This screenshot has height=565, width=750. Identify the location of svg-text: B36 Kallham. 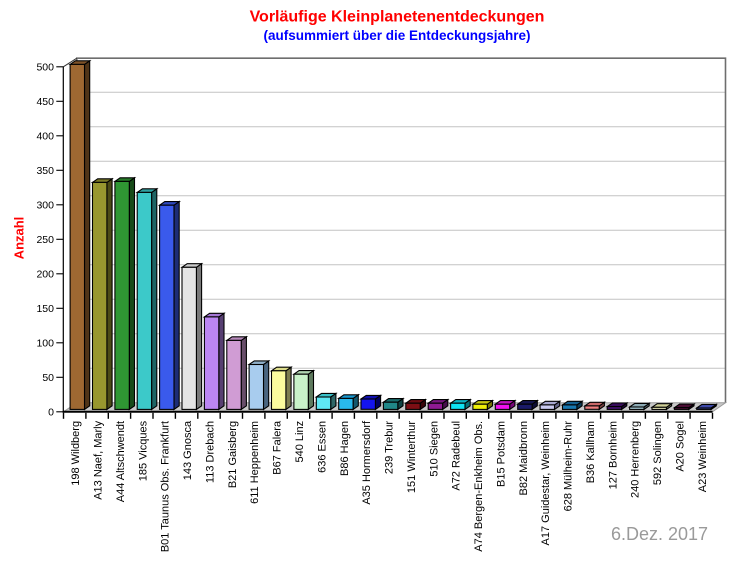
(591, 452).